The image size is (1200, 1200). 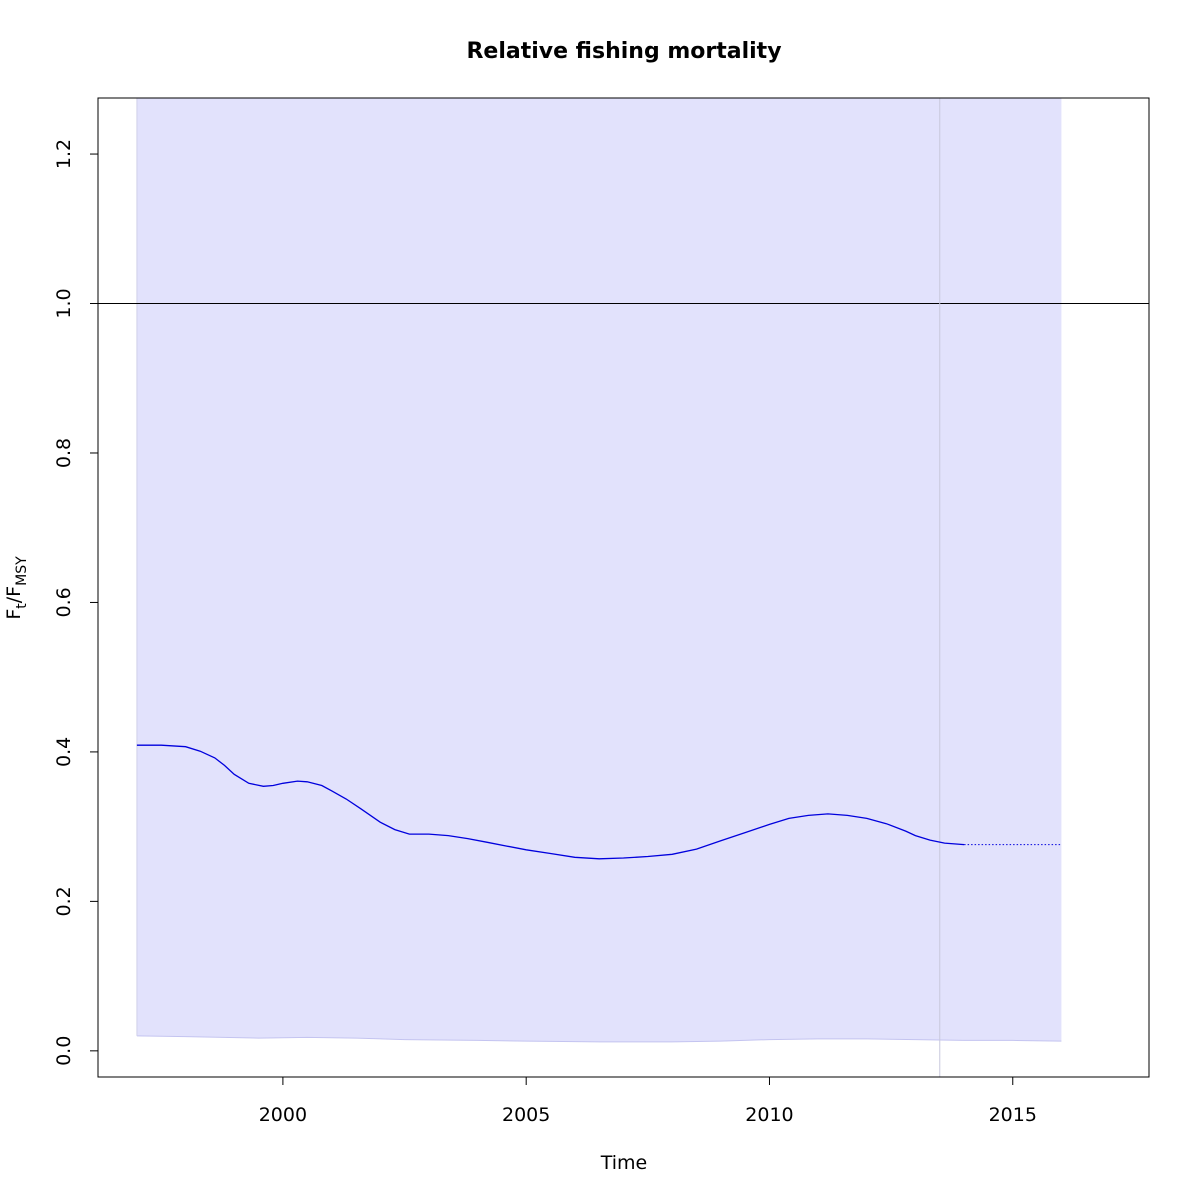 What do you see at coordinates (623, 51) in the screenshot?
I see `chart-title: Relative fishing mortality` at bounding box center [623, 51].